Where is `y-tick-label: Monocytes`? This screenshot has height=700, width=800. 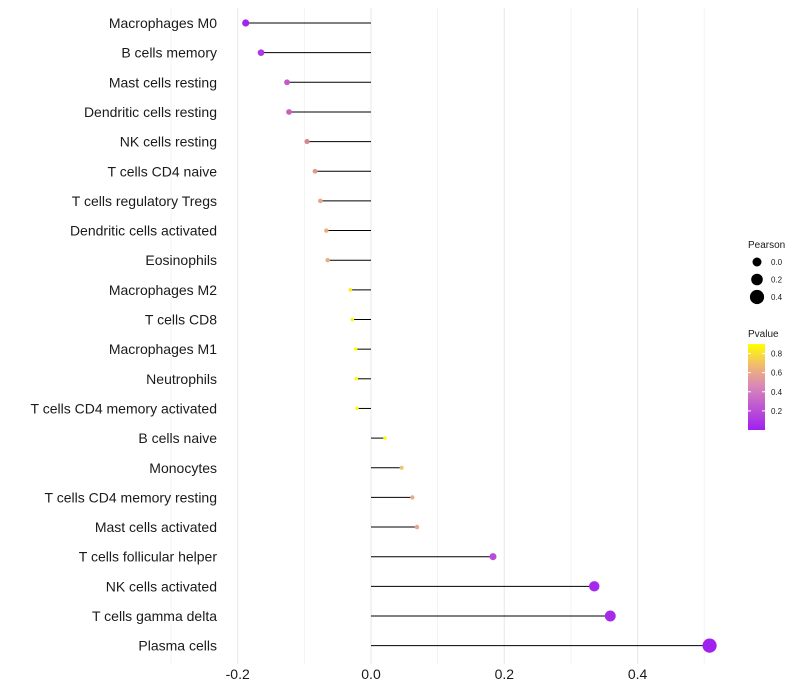
y-tick-label: Monocytes is located at coordinates (183, 468).